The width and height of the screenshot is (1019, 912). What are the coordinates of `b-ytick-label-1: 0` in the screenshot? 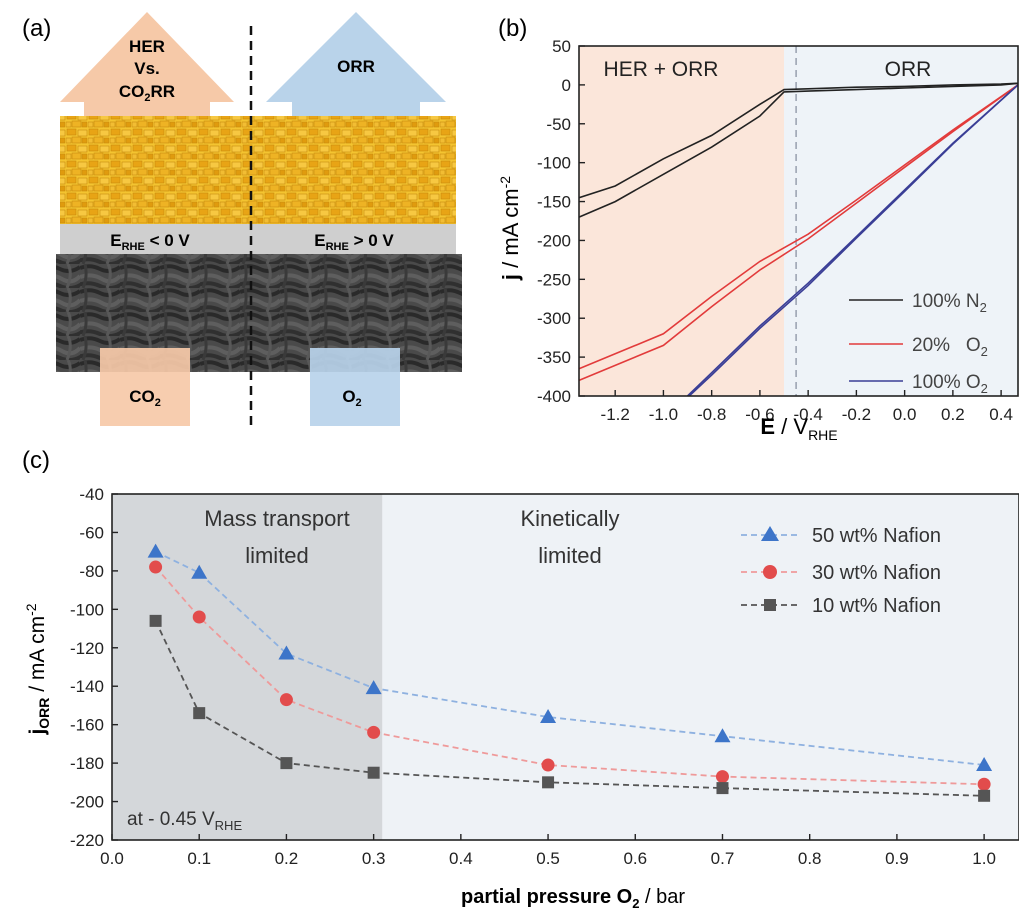 It's located at (566, 85).